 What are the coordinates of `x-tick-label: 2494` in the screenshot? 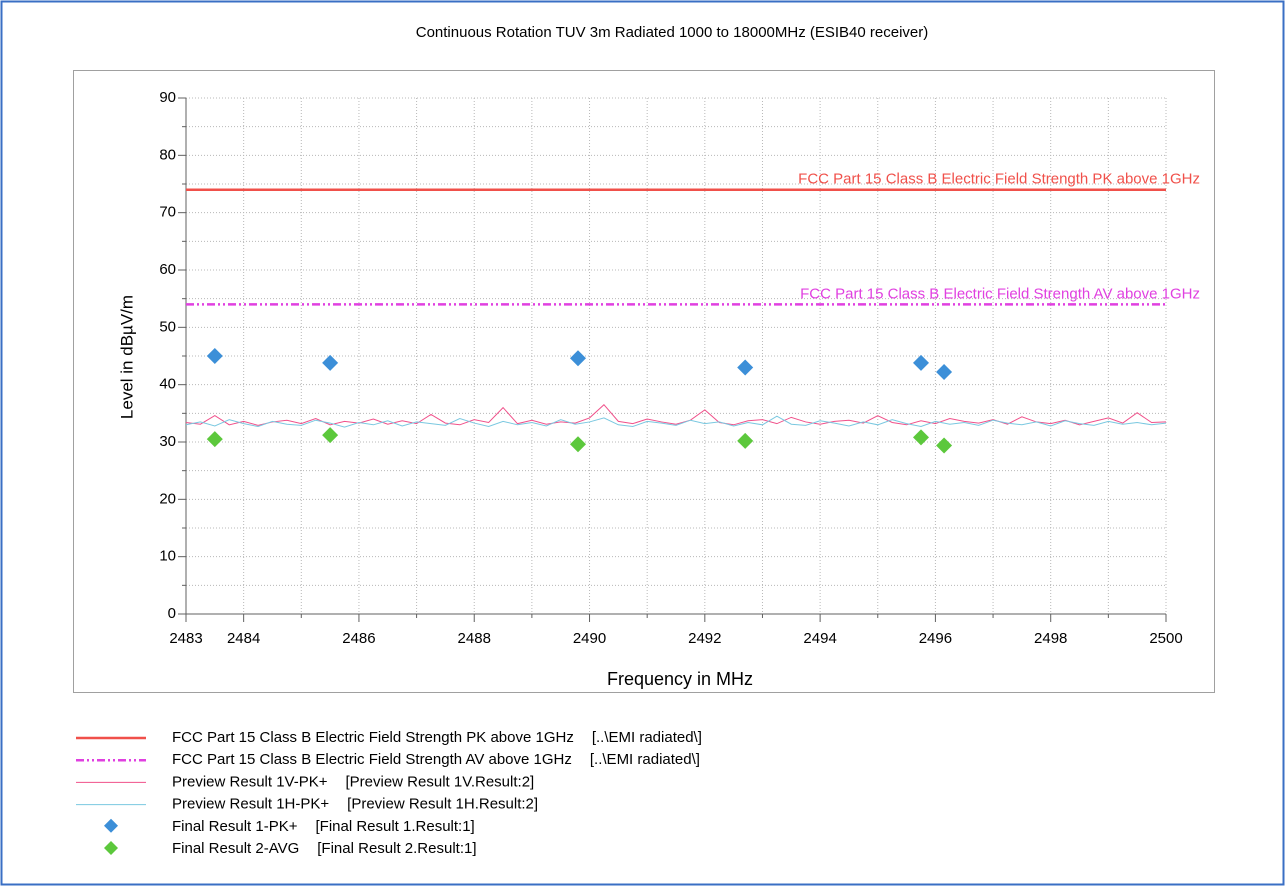 It's located at (819, 638).